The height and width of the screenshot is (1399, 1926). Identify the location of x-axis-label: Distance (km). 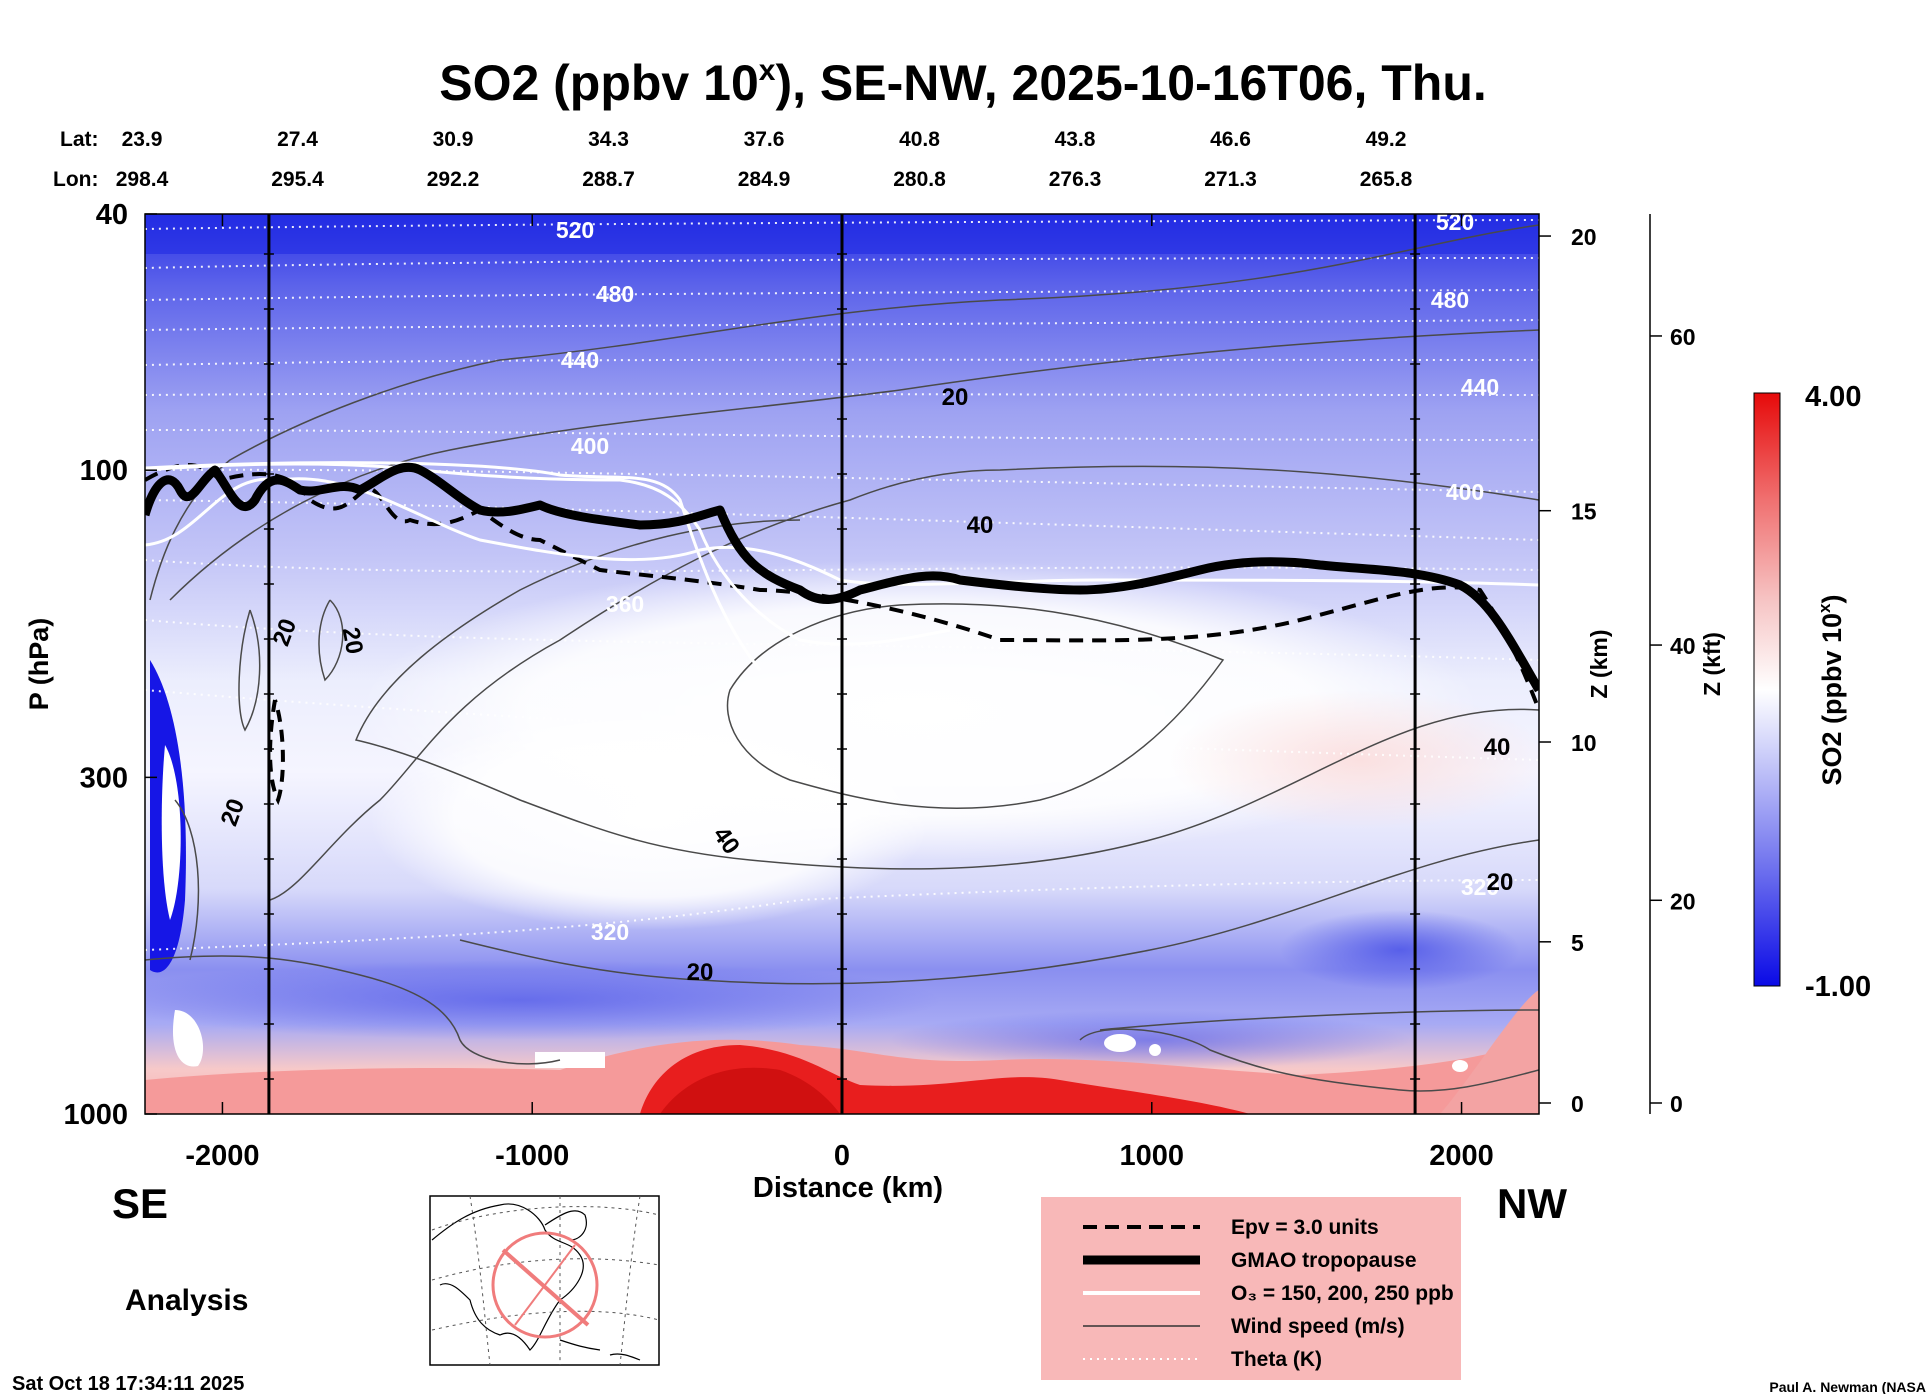
(848, 1188).